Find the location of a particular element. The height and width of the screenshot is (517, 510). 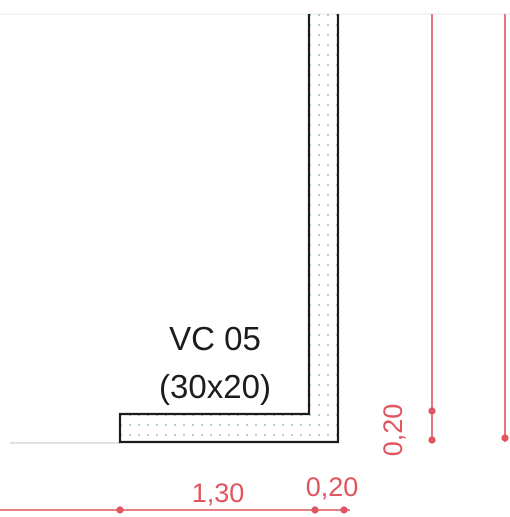

dimension-label-vertical-width: 0,20 is located at coordinates (393, 430).